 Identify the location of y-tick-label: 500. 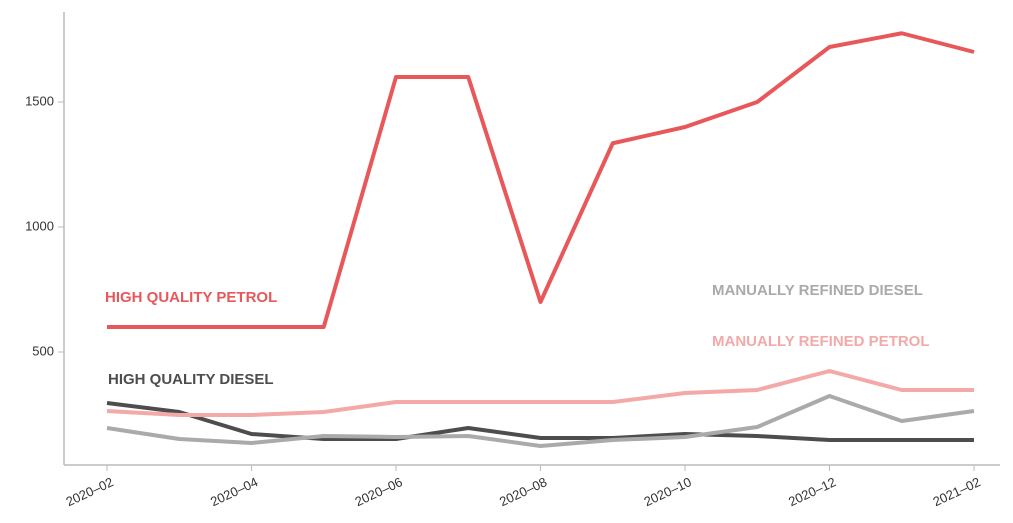
(43, 350).